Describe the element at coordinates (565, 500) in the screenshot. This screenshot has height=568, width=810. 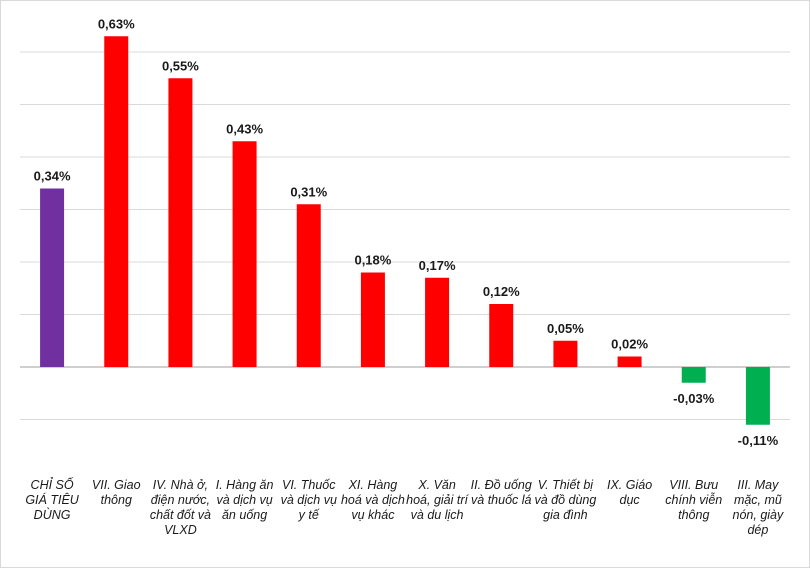
I see `category-label: V. Thiết bị và đồ dùng gia đình` at that location.